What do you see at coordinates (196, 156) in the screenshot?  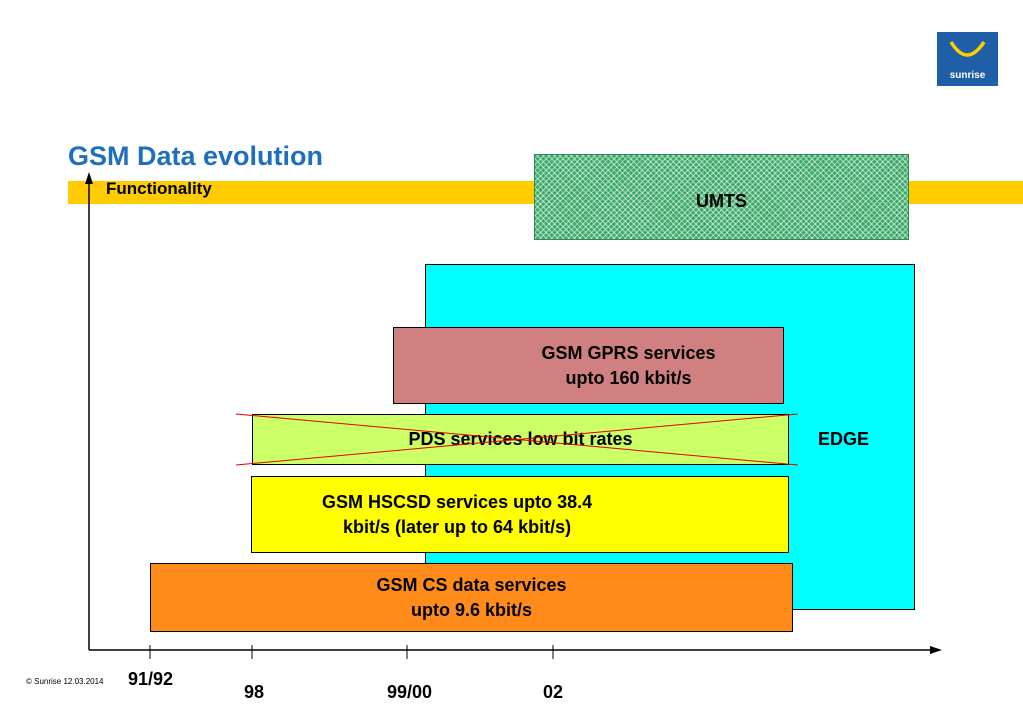 I see `page-title: GSM Data evolution` at bounding box center [196, 156].